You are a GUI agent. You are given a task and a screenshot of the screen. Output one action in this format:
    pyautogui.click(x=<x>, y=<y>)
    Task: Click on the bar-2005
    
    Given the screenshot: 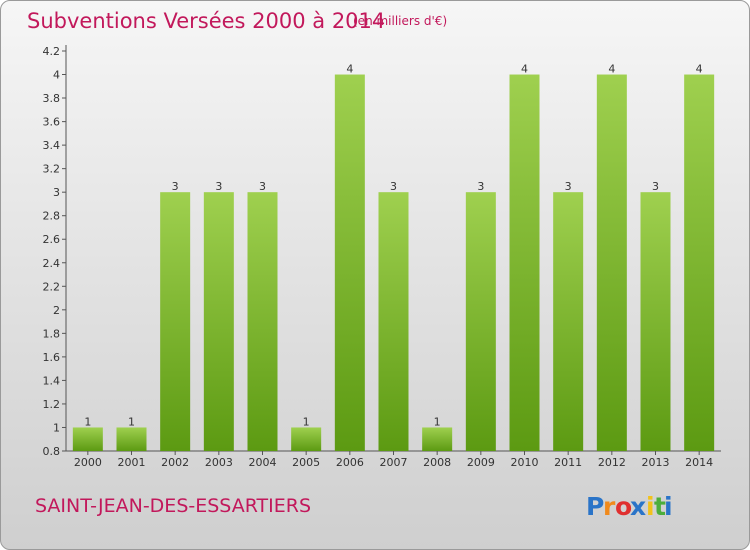 What is the action you would take?
    pyautogui.click(x=306, y=439)
    